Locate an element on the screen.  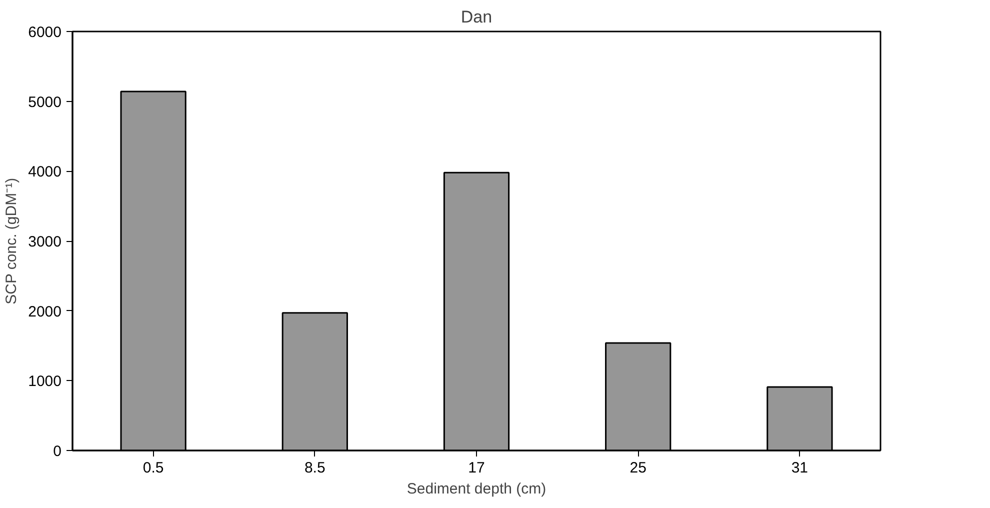
y-tick-label: 1000 is located at coordinates (45, 381).